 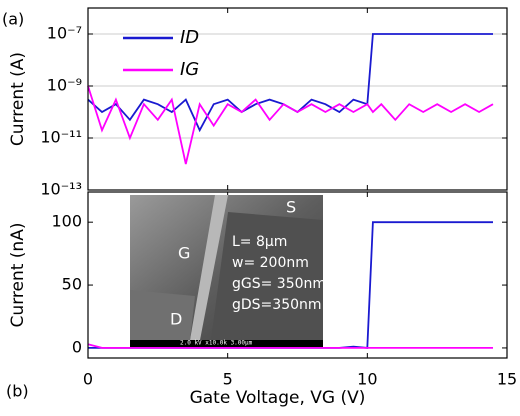 What do you see at coordinates (228, 379) in the screenshot?
I see `x-tick-label: 5` at bounding box center [228, 379].